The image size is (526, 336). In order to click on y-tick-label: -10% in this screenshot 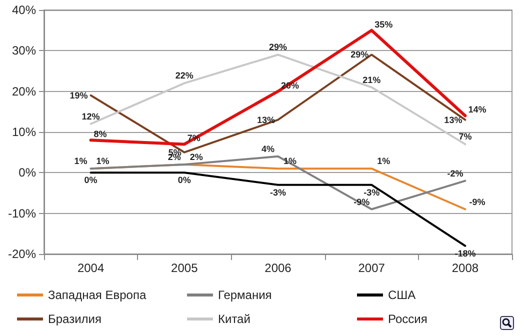, I will do `click(22, 213)`.